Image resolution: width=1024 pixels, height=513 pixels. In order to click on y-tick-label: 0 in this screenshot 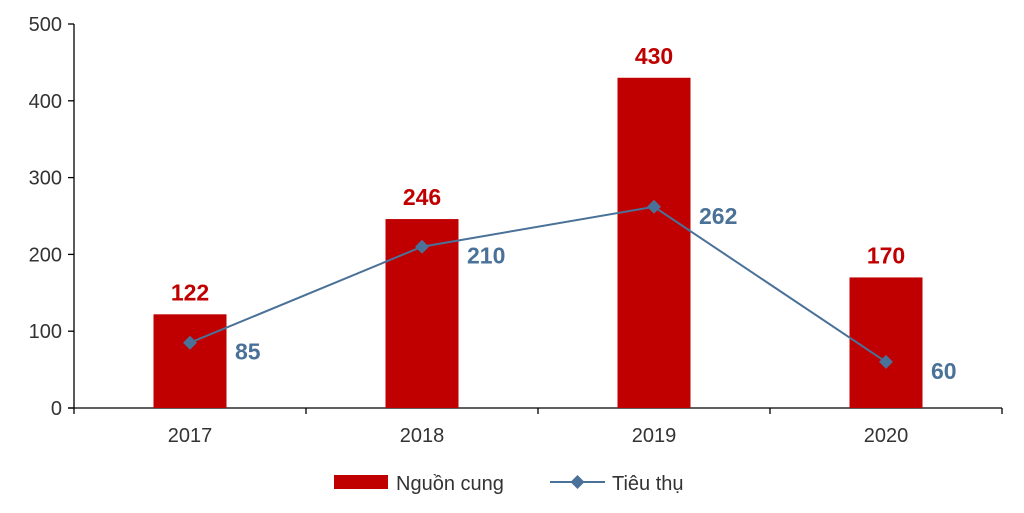, I will do `click(56, 409)`.